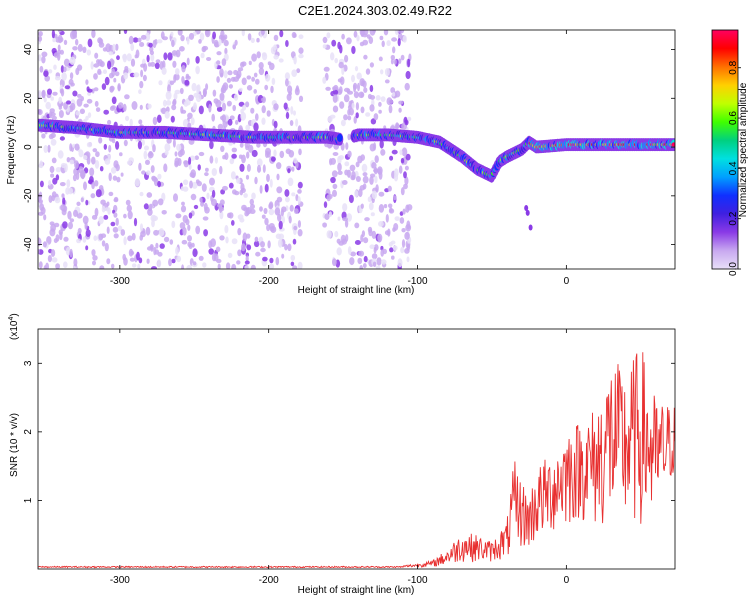 The width and height of the screenshot is (750, 600). Describe the element at coordinates (725, 149) in the screenshot. I see `colorbar-gradient` at that location.